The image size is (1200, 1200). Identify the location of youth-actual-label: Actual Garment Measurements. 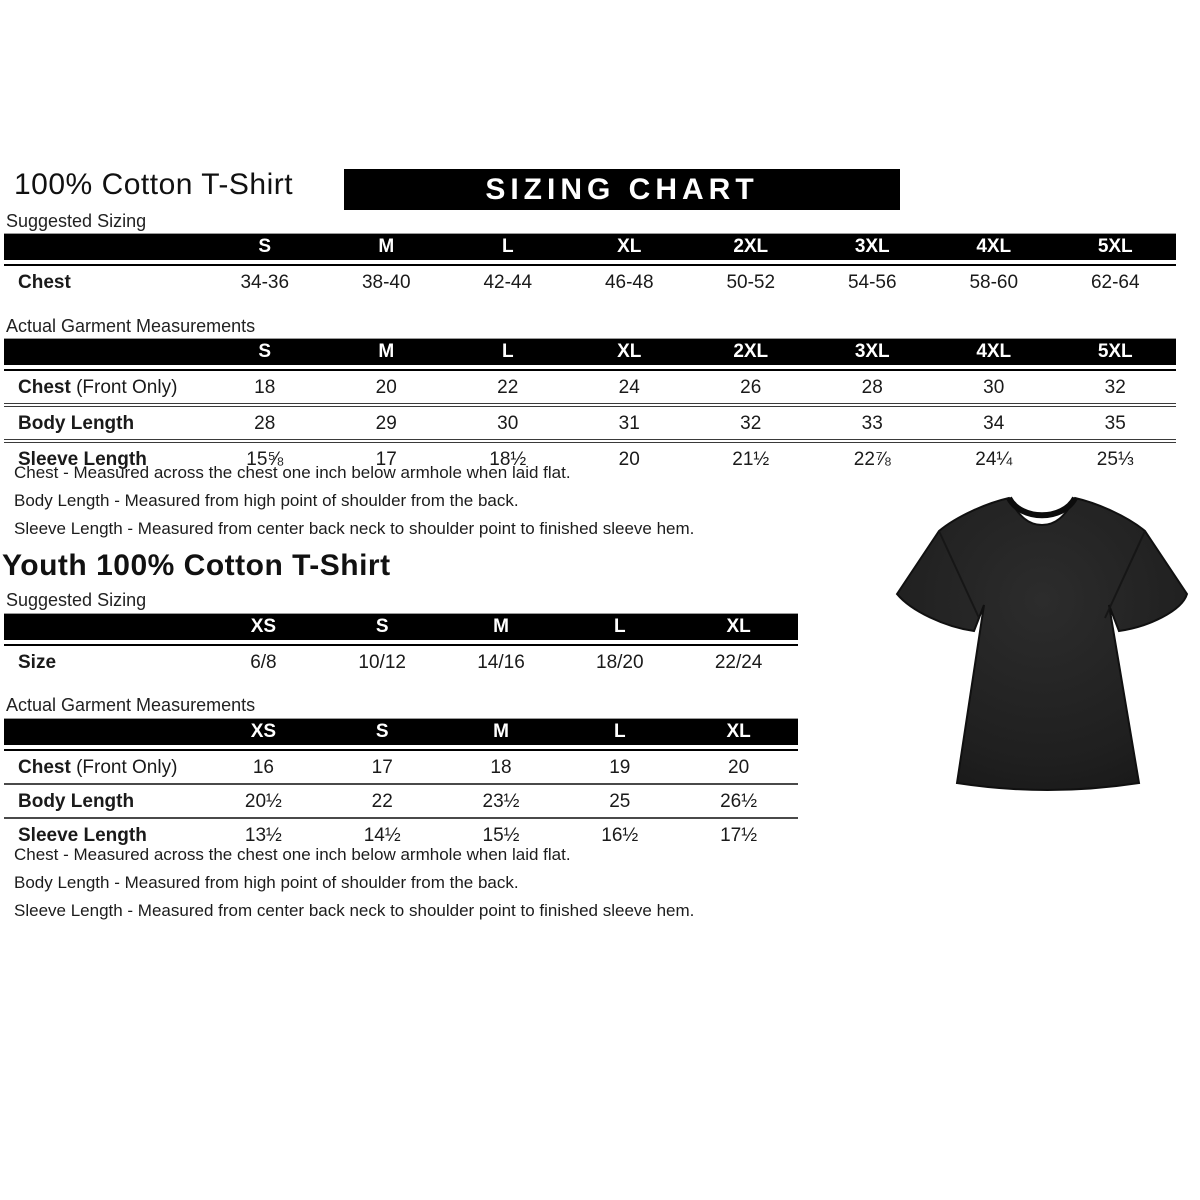
(131, 705).